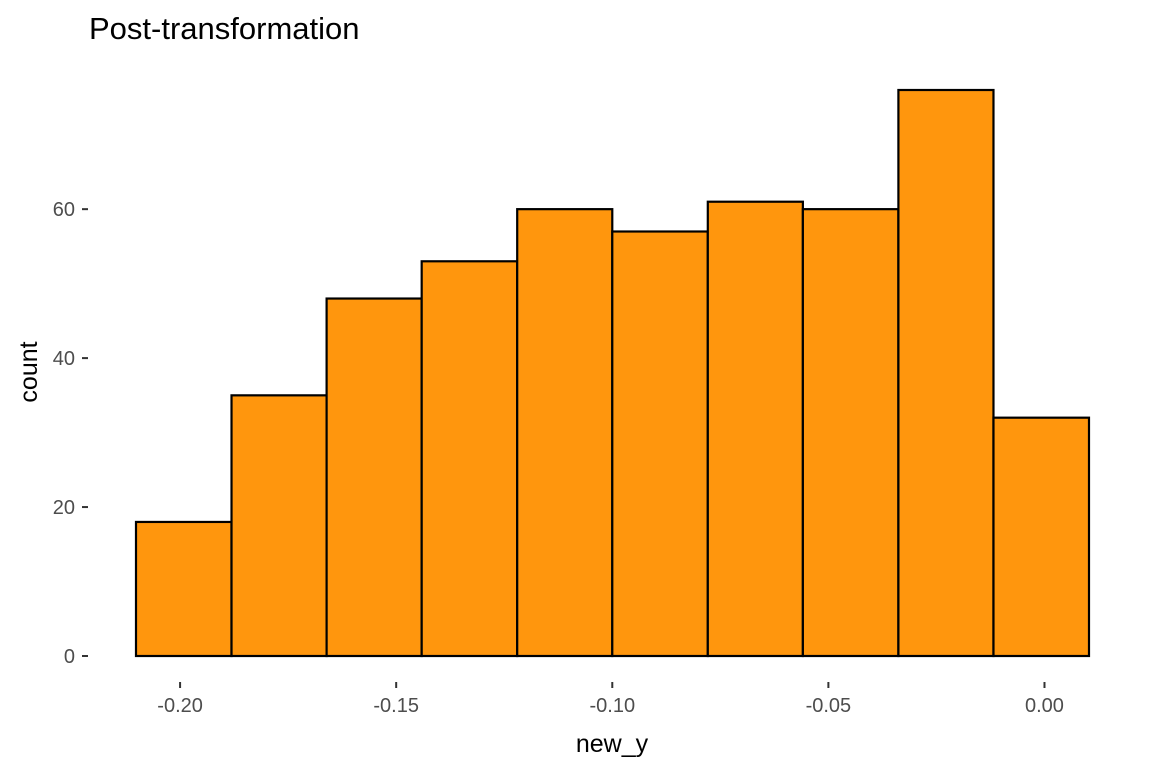  I want to click on y-axis: 0 20 40 60, so click(70, 433).